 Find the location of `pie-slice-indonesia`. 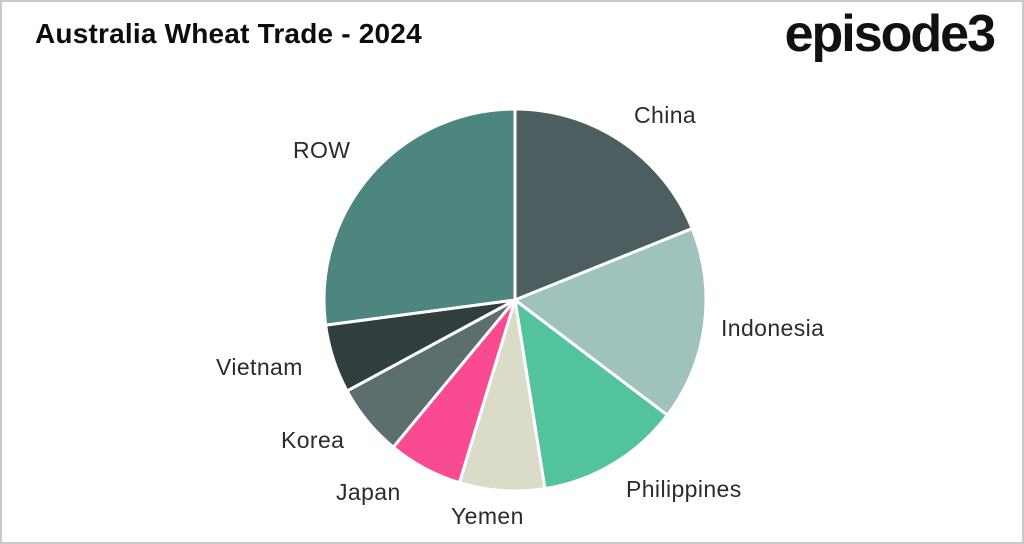

pie-slice-indonesia is located at coordinates (610, 322).